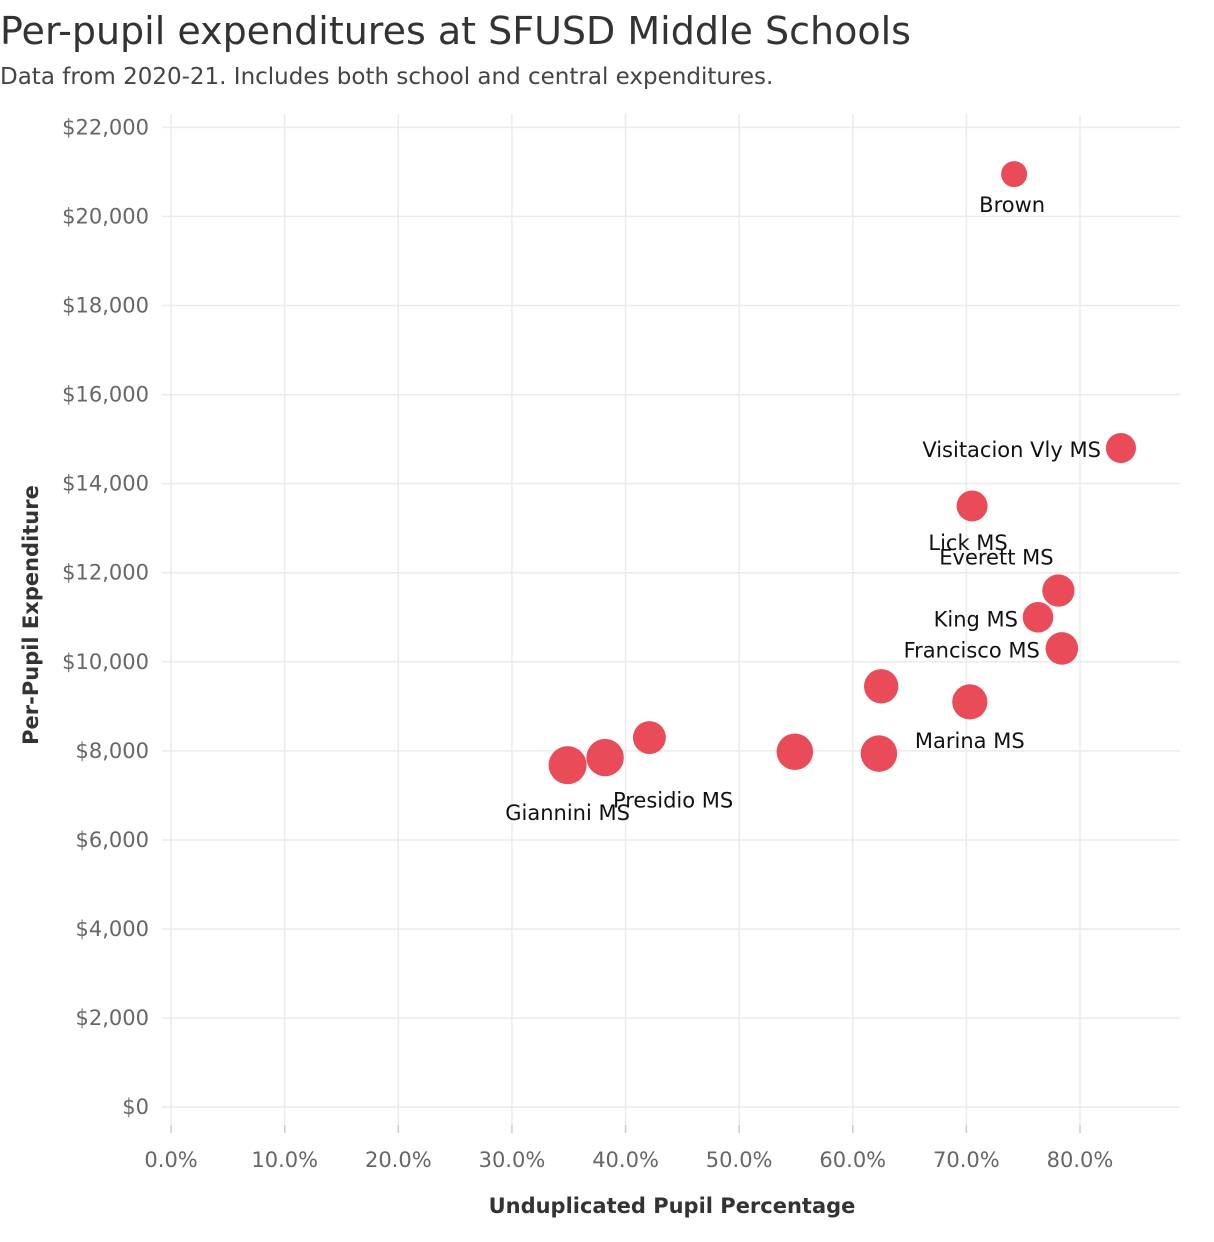  I want to click on y-axis-title: Per-Pupil Expenditure, so click(31, 615).